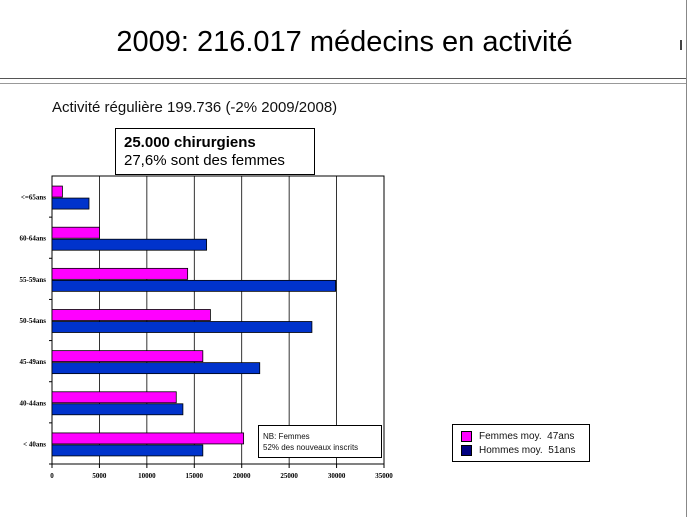 The height and width of the screenshot is (517, 689). I want to click on legend-label-hommes: Hommes moy. 51ans, so click(527, 450).